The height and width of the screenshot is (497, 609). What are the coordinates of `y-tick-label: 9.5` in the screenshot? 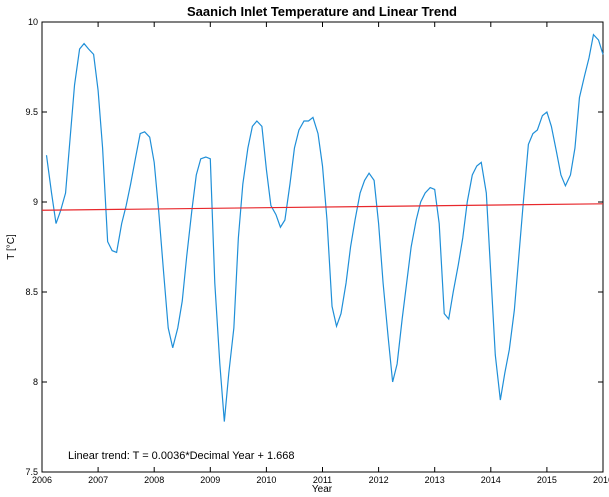 It's located at (31, 112).